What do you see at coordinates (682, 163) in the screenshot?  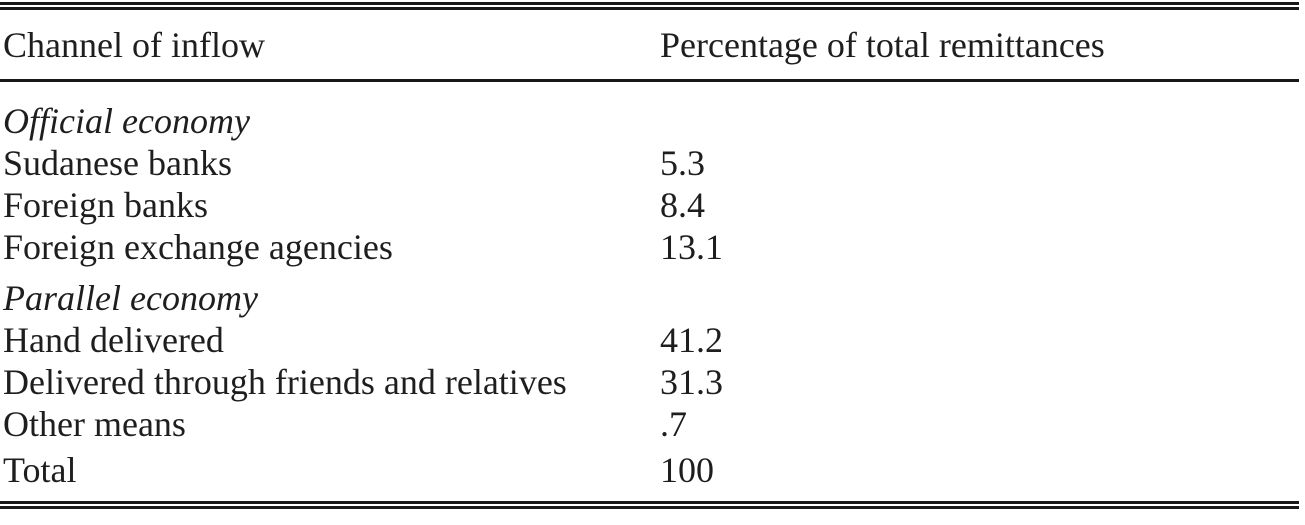 I see `row-value: 5.3` at bounding box center [682, 163].